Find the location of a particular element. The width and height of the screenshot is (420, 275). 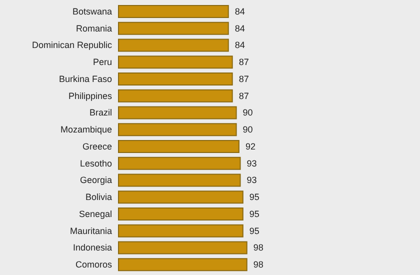

y-tick-label: Romania is located at coordinates (94, 28).